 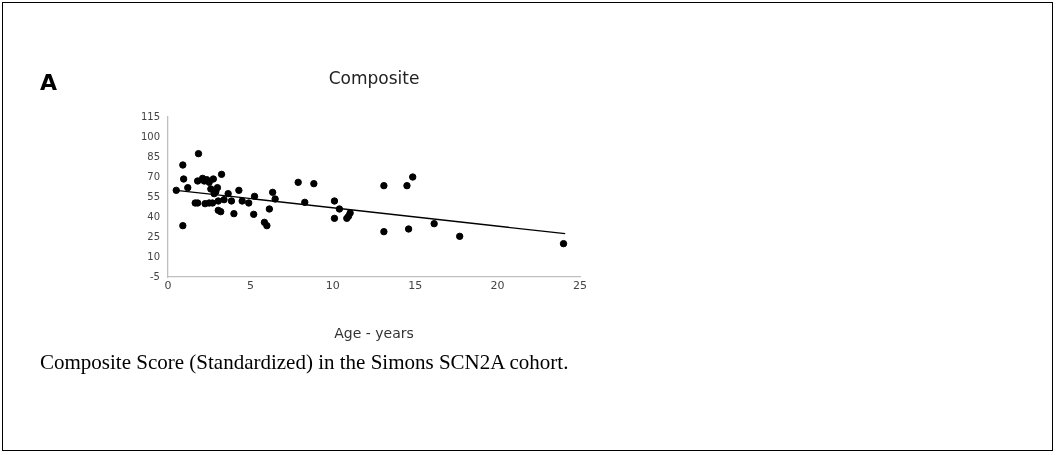 What do you see at coordinates (153, 196) in the screenshot?
I see `y-tick-label: 55` at bounding box center [153, 196].